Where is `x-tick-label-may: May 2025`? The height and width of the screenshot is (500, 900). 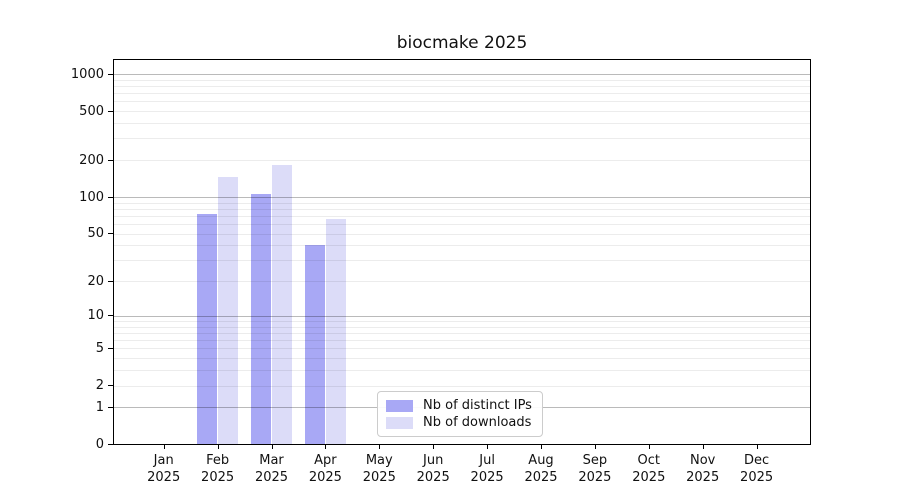 x-tick-label-may: May 2025 is located at coordinates (379, 469).